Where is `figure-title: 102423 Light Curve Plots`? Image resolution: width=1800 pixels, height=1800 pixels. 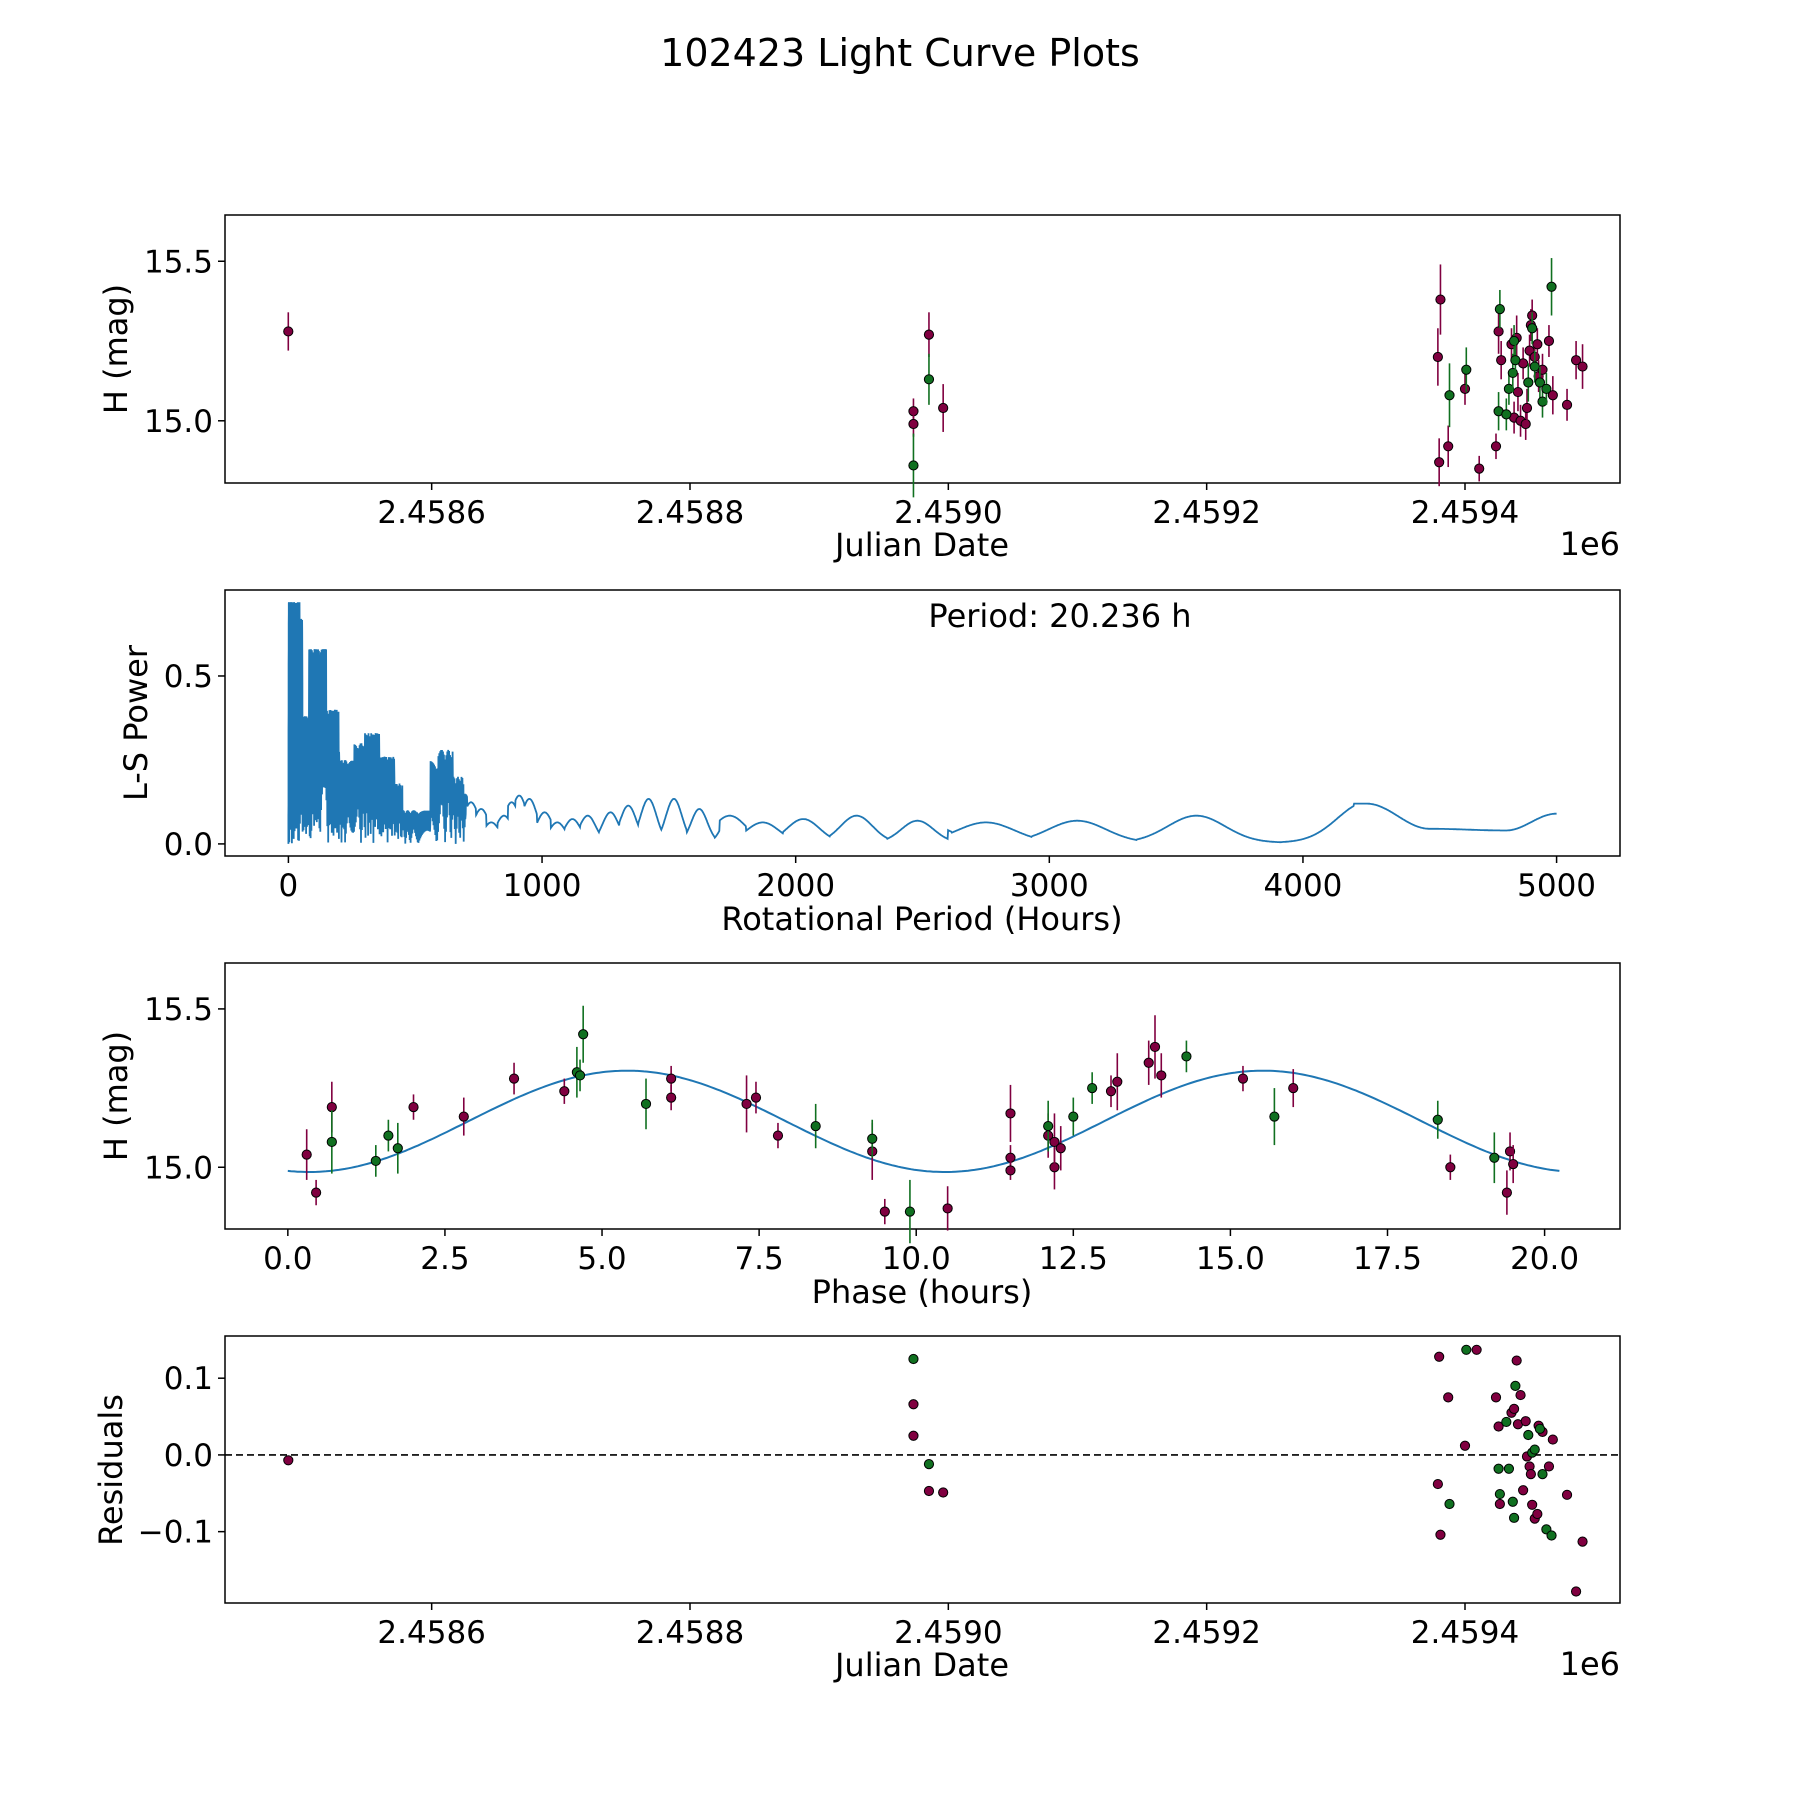
figure-title: 102423 Light Curve Plots is located at coordinates (900, 53).